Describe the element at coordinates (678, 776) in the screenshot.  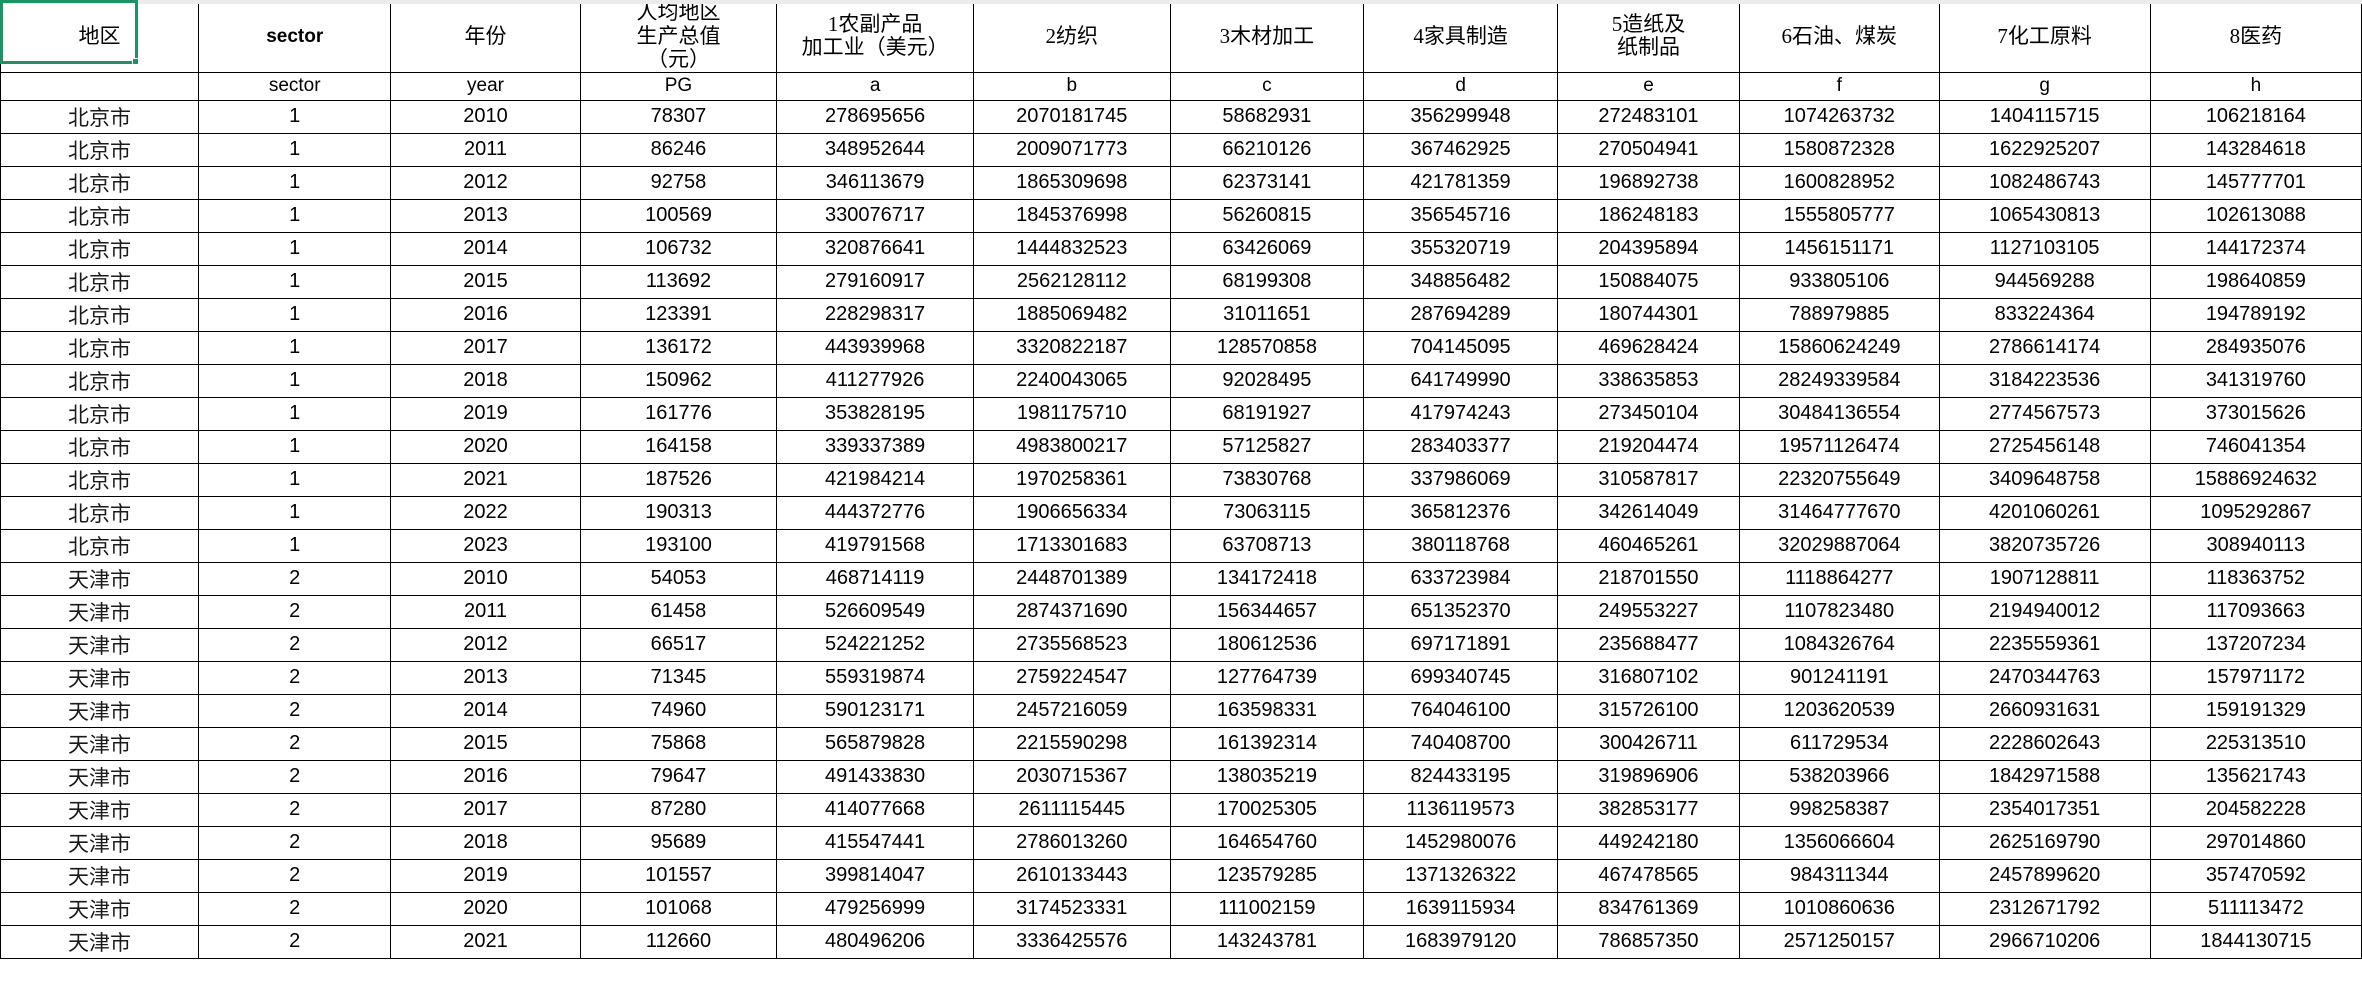
I see `cell-PG: 79647` at that location.